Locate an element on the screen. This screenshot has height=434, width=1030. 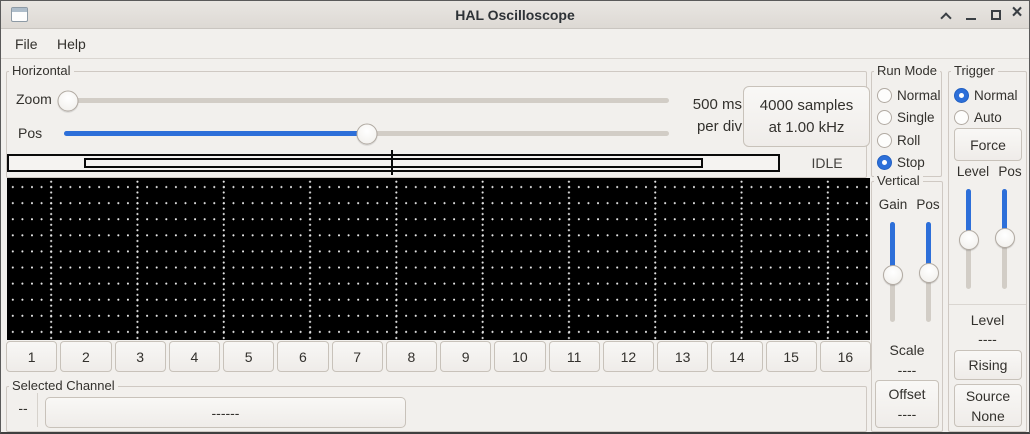
shade-button is located at coordinates (946, 15).